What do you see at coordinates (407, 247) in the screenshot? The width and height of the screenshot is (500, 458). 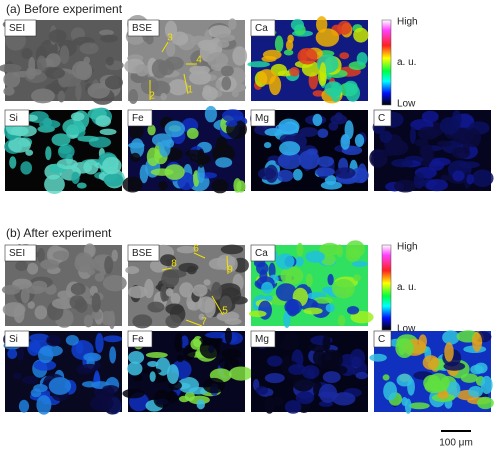 I see `colorbar-high: High` at bounding box center [407, 247].